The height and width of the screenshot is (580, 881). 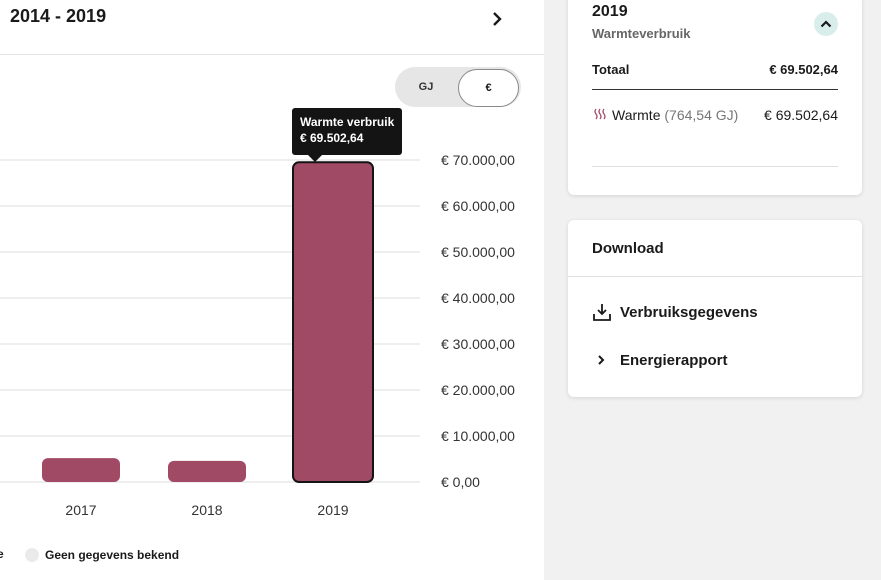 I want to click on tooltip-arrow, so click(x=315, y=158).